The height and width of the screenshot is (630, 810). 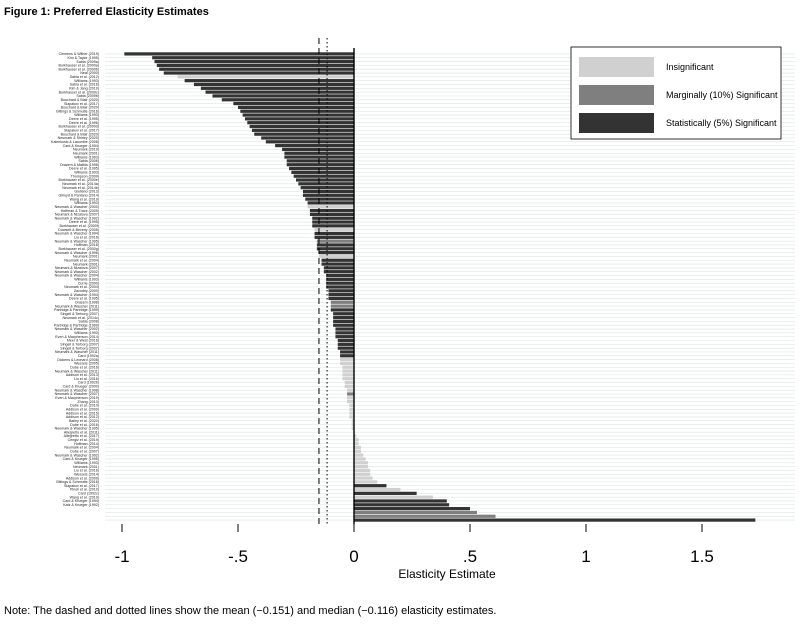 What do you see at coordinates (78, 180) in the screenshot?
I see `study-label: Burkhauser et al. (2000e)` at bounding box center [78, 180].